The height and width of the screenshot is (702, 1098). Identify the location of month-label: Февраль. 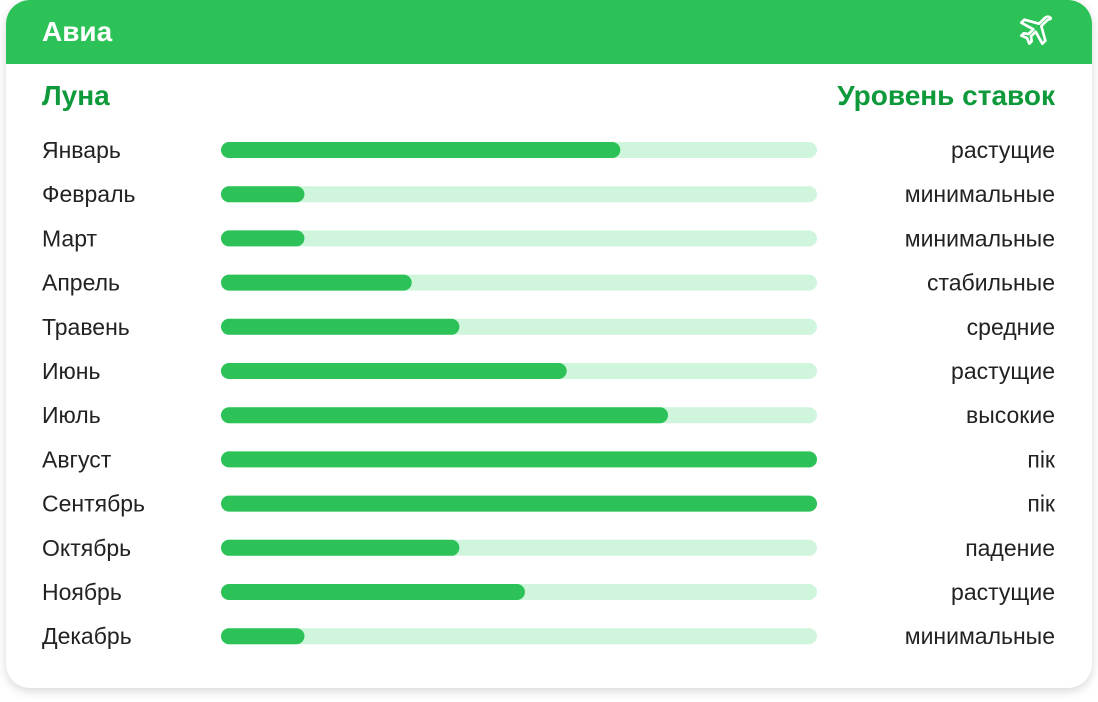
(88, 194).